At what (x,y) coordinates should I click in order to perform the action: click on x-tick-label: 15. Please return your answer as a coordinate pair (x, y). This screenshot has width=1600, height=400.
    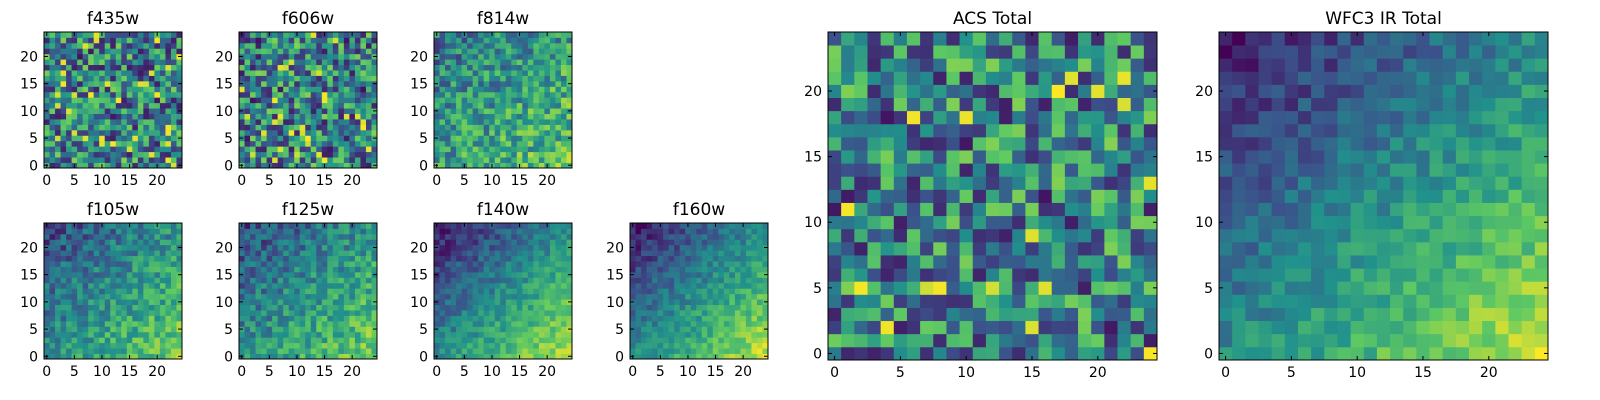
    Looking at the image, I should click on (520, 372).